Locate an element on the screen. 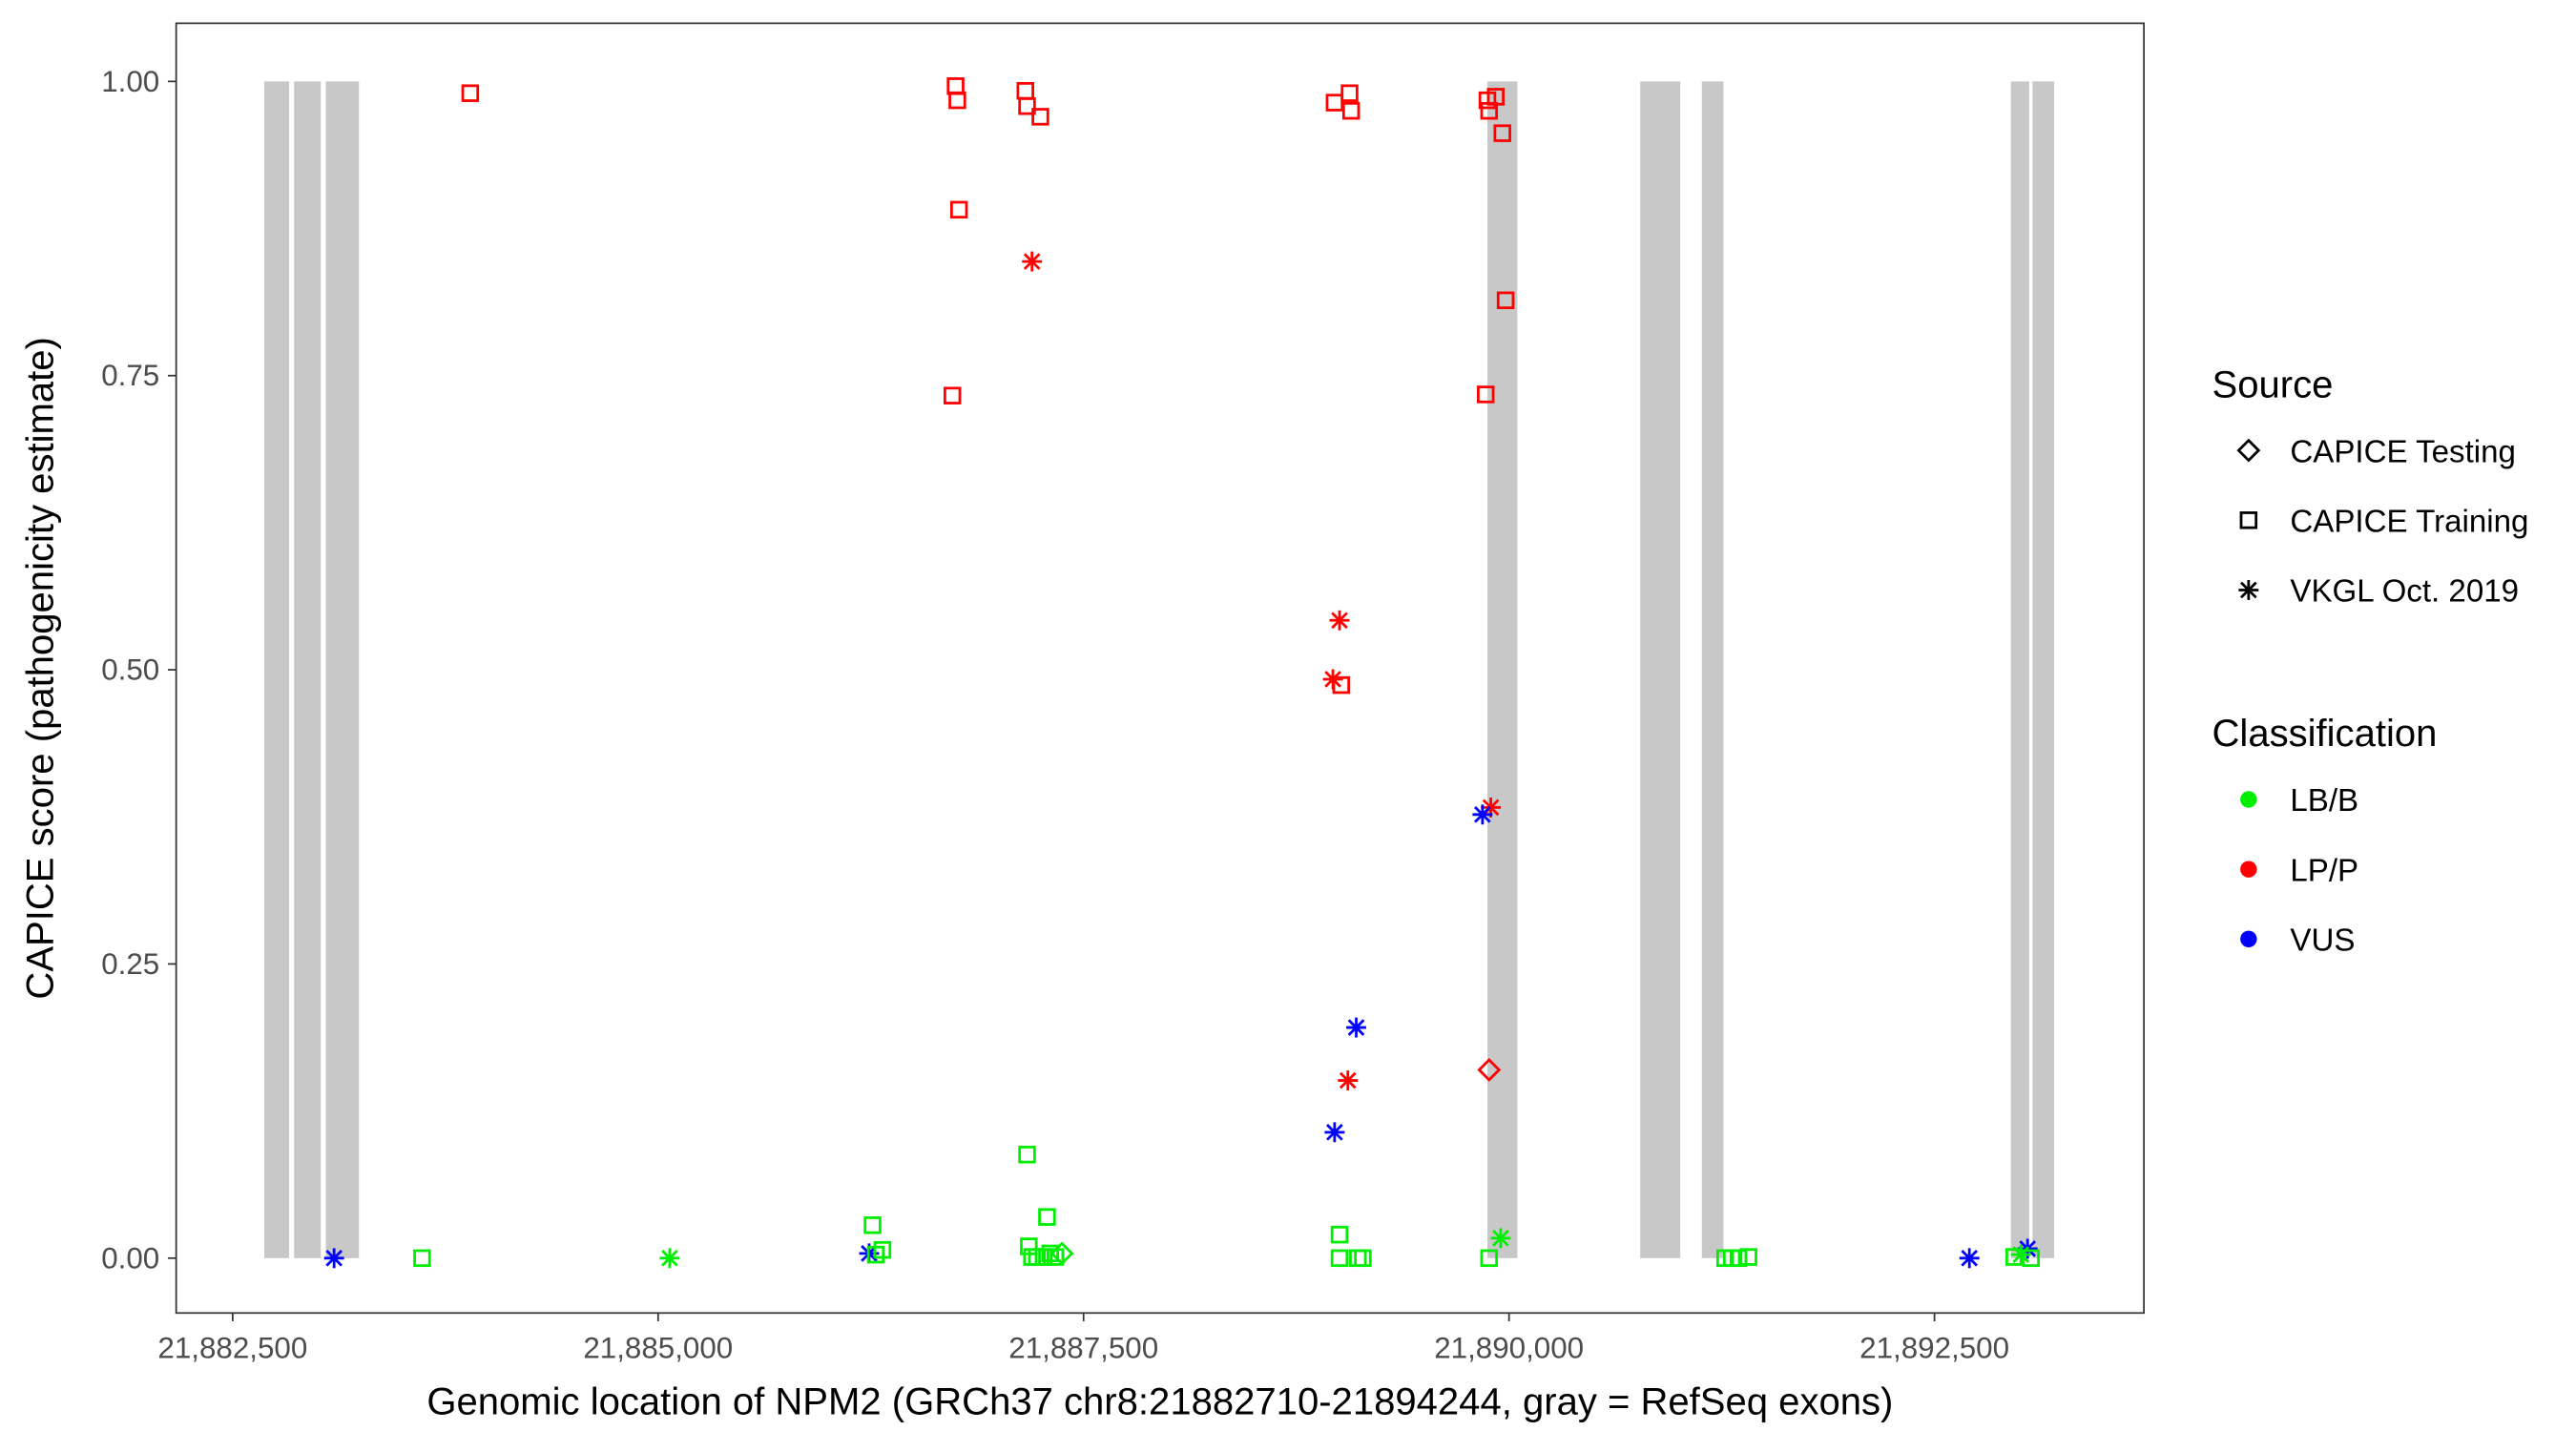  x-tick-label: 21,887,500 is located at coordinates (1083, 1347).